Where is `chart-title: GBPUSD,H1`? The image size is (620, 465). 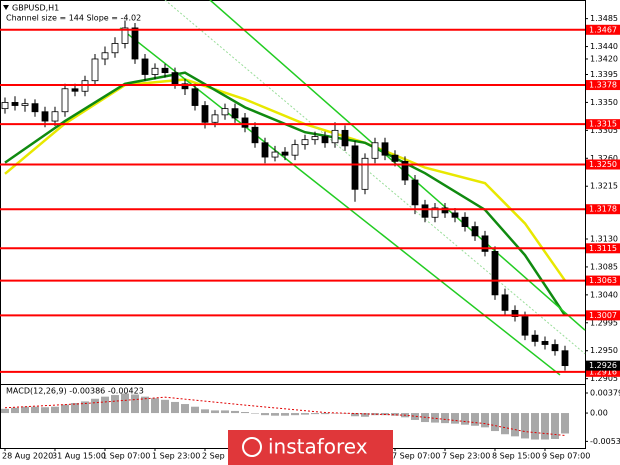
chart-title: GBPUSD,H1 is located at coordinates (35, 8).